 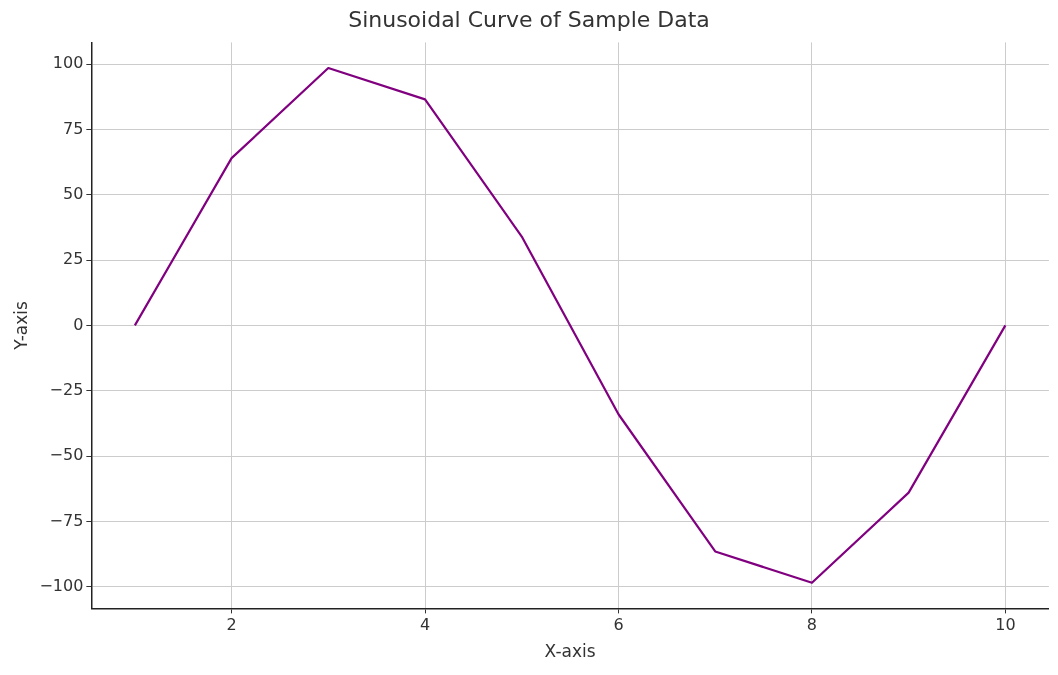 What do you see at coordinates (20, 325) in the screenshot?
I see `y-axis-title: Y-axis` at bounding box center [20, 325].